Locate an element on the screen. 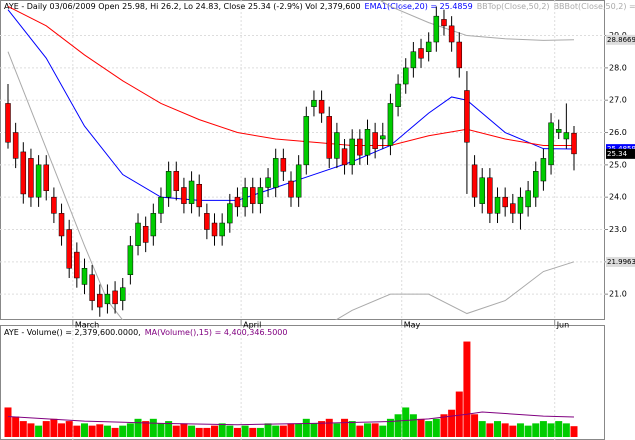 The image size is (635, 440). y-tick-label: 25.0 is located at coordinates (618, 164).